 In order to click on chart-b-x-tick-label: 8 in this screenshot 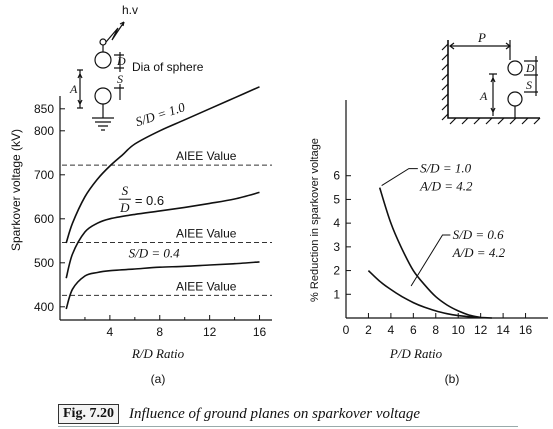, I will do `click(435, 330)`.